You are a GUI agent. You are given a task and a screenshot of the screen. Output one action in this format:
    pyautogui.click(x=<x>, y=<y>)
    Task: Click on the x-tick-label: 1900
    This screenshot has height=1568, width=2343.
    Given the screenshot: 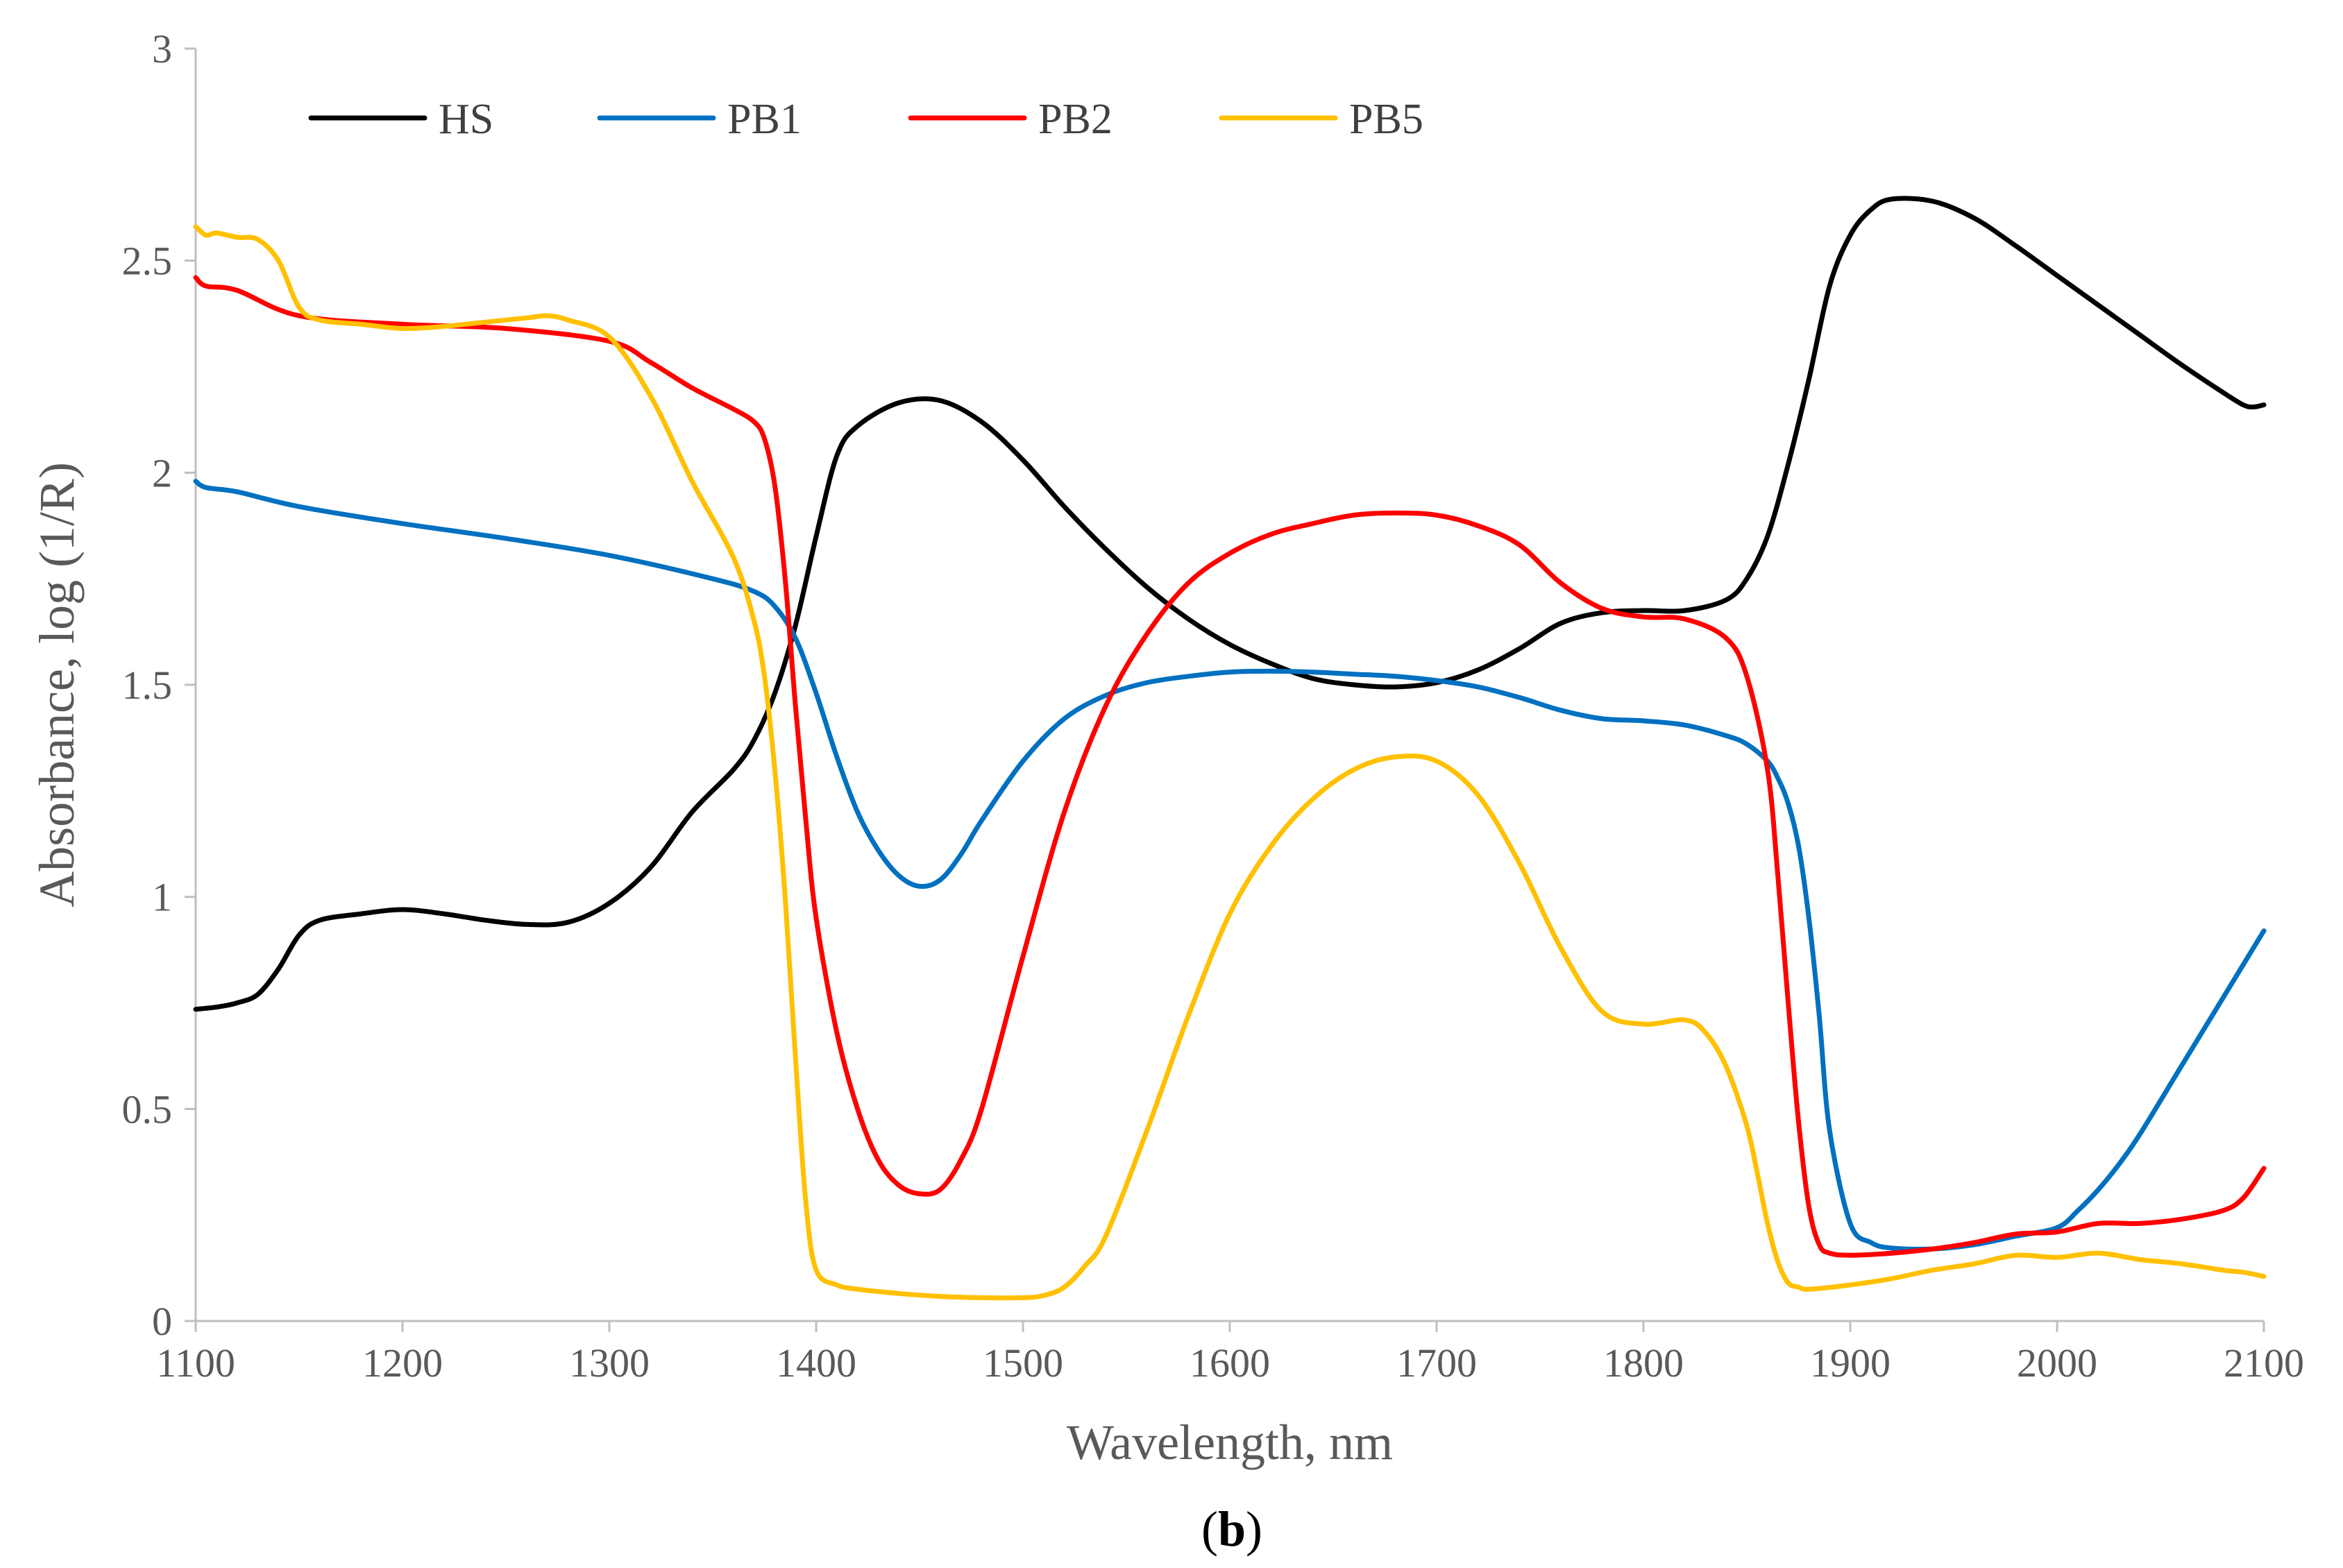 What is the action you would take?
    pyautogui.click(x=1850, y=1363)
    